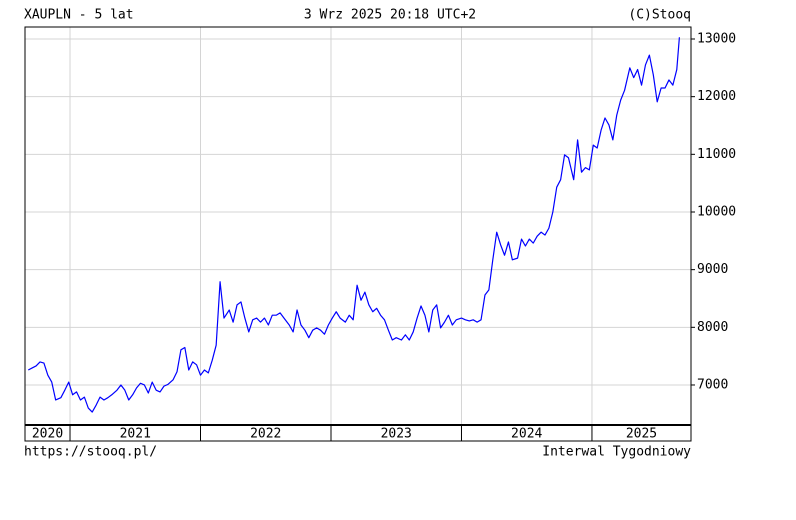  I want to click on x-tick-label: 2020, so click(47, 434).